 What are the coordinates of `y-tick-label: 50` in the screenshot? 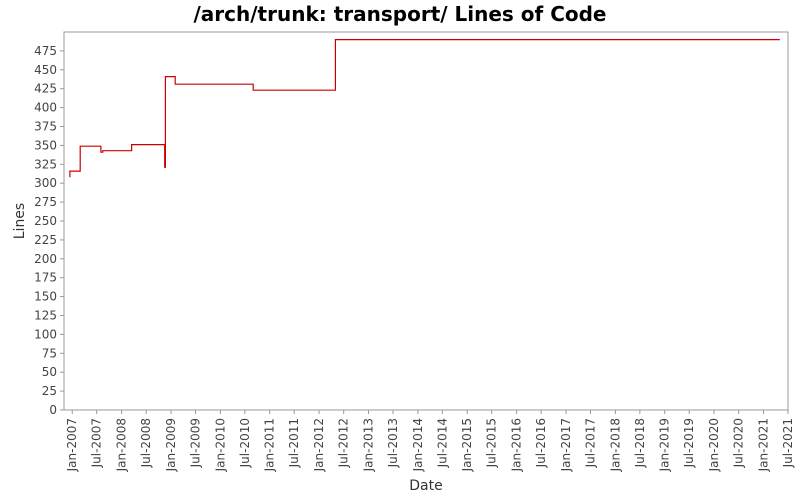 It's located at (49, 372).